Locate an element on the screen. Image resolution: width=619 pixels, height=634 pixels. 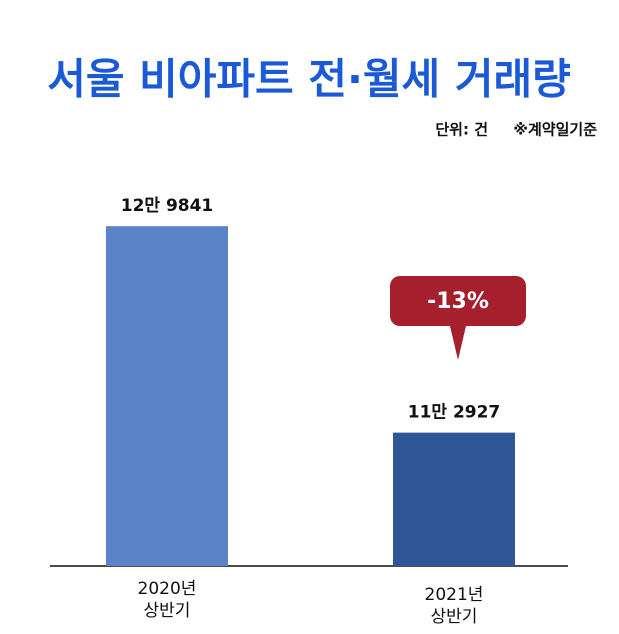
value-label: 12만 9841 is located at coordinates (167, 206).